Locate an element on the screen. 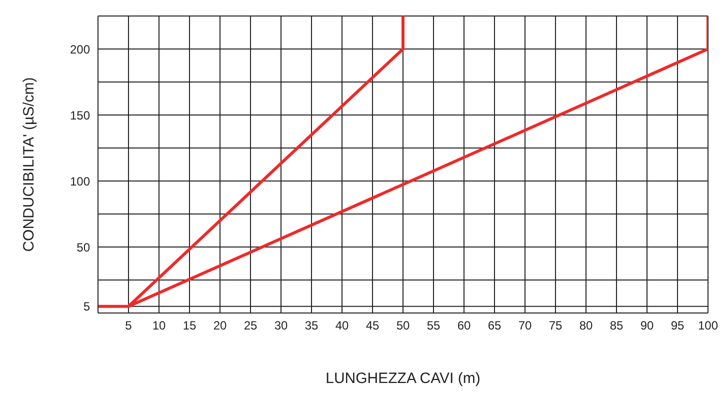 This screenshot has width=724, height=403. x-axis-title: LUNGHEZZA CAVI (m) is located at coordinates (403, 378).